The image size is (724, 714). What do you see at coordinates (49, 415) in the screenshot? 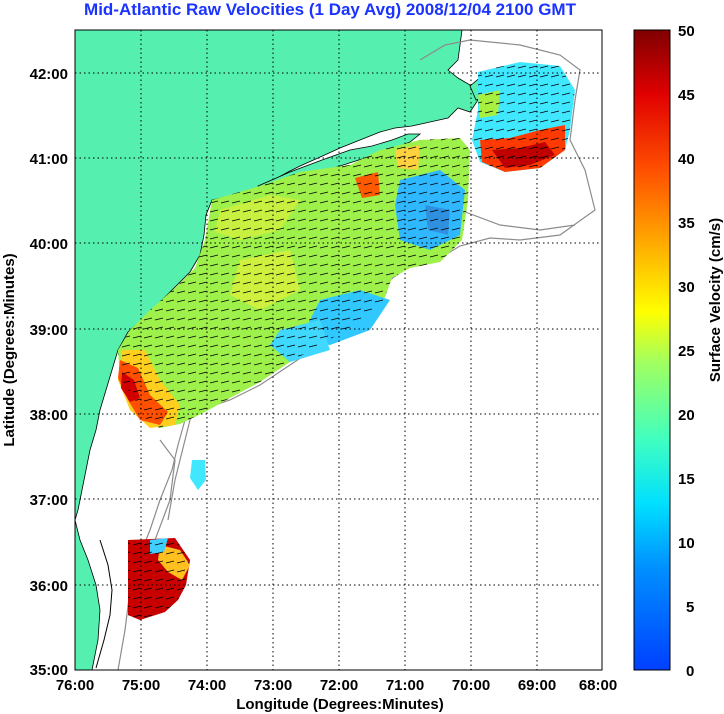
I see `y-tick-label: 38:00` at bounding box center [49, 415].